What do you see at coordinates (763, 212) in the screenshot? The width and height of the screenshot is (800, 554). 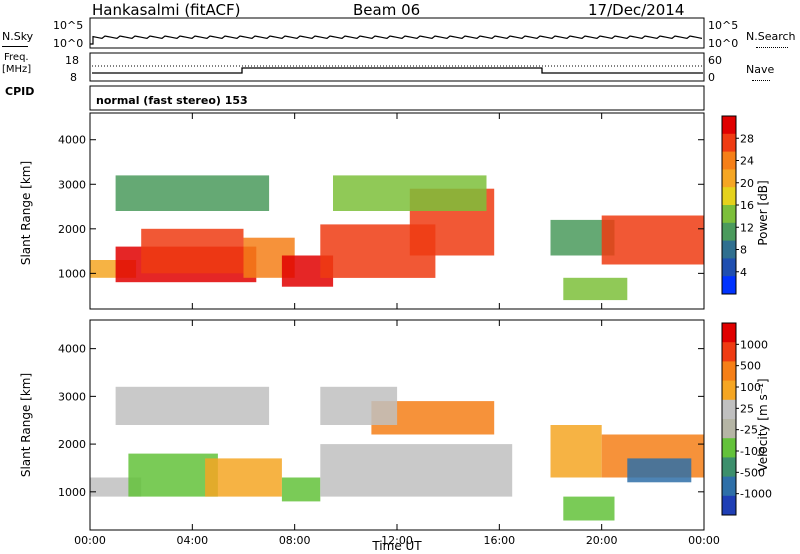 I see `power-colorbar-label: Power [dB]` at bounding box center [763, 212].